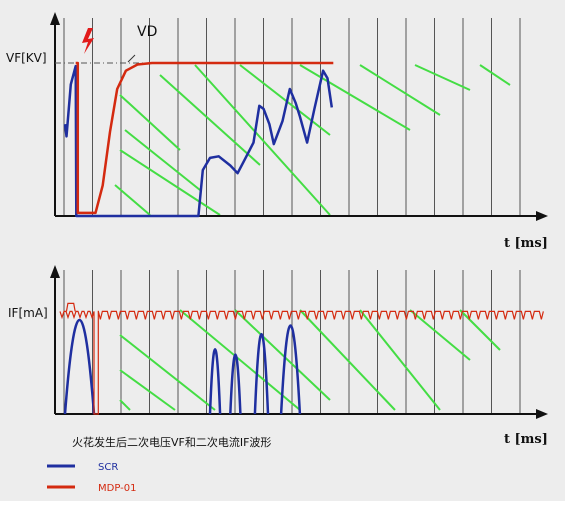  I want to click on legend-label-scr: SCR, so click(108, 467).